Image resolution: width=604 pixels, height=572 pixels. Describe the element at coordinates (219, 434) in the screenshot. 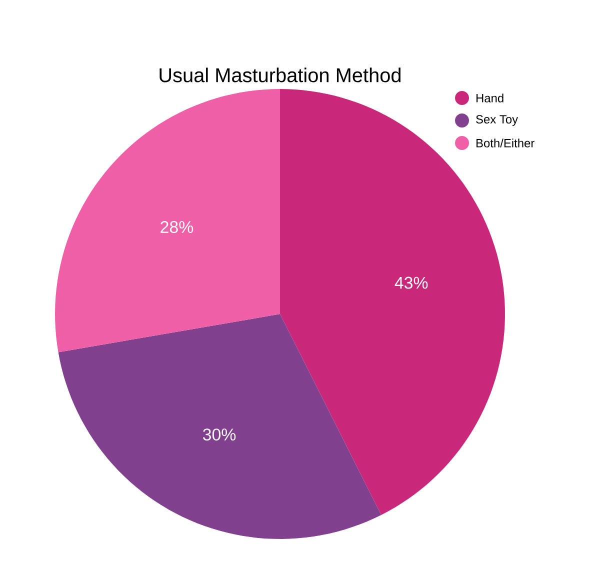

I see `data-label: 30%` at that location.